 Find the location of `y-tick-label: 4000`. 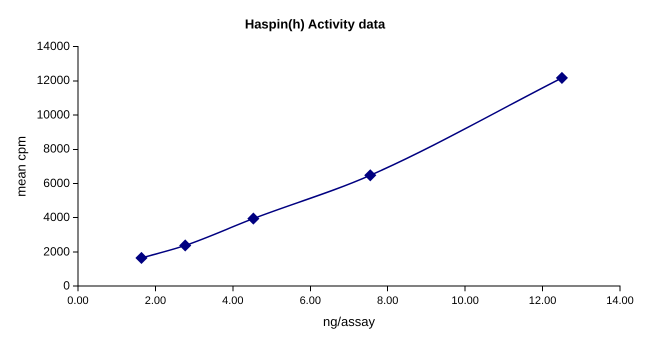

y-tick-label: 4000 is located at coordinates (56, 217).